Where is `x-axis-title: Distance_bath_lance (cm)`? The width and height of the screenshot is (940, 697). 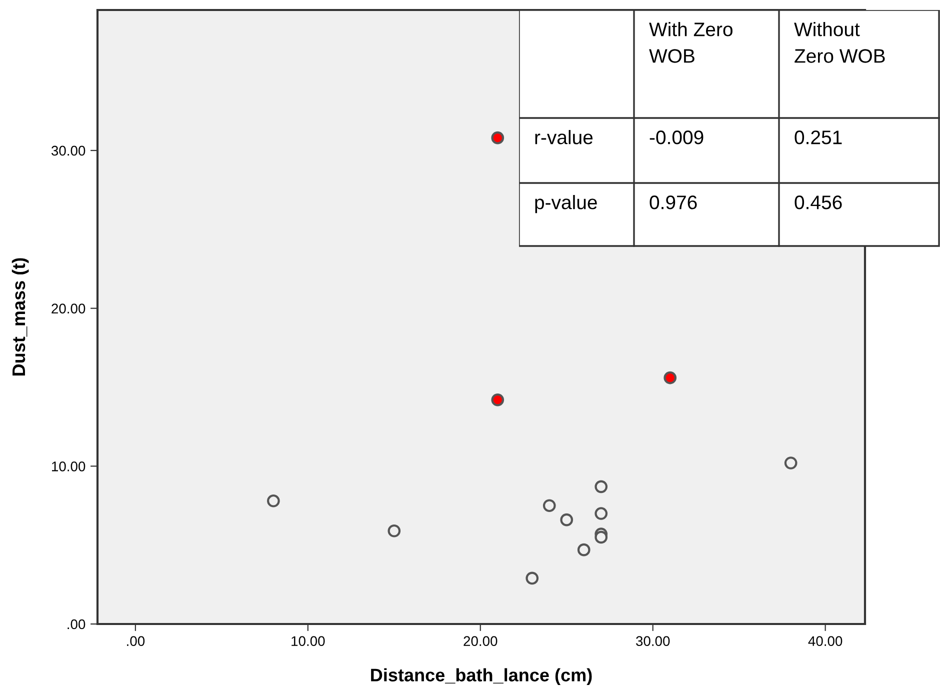 x-axis-title: Distance_bath_lance (cm) is located at coordinates (481, 677).